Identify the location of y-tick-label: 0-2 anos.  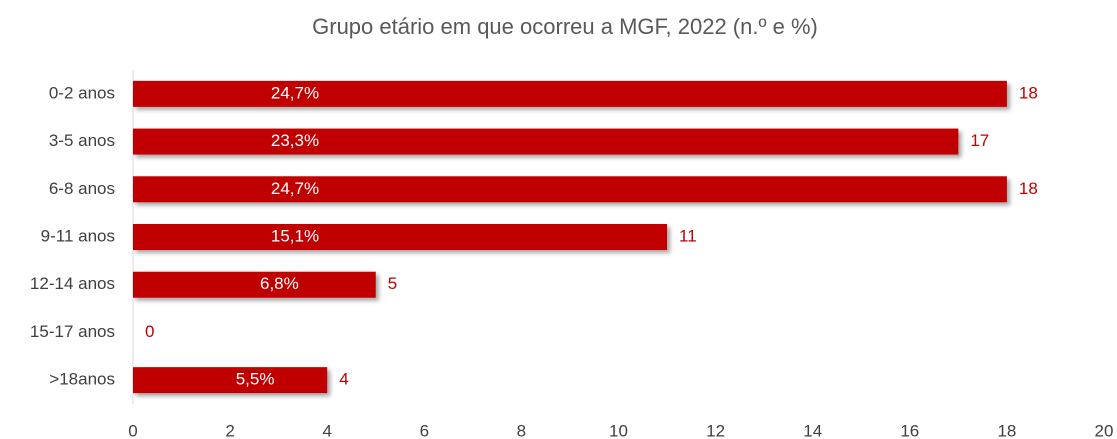
(82, 92).